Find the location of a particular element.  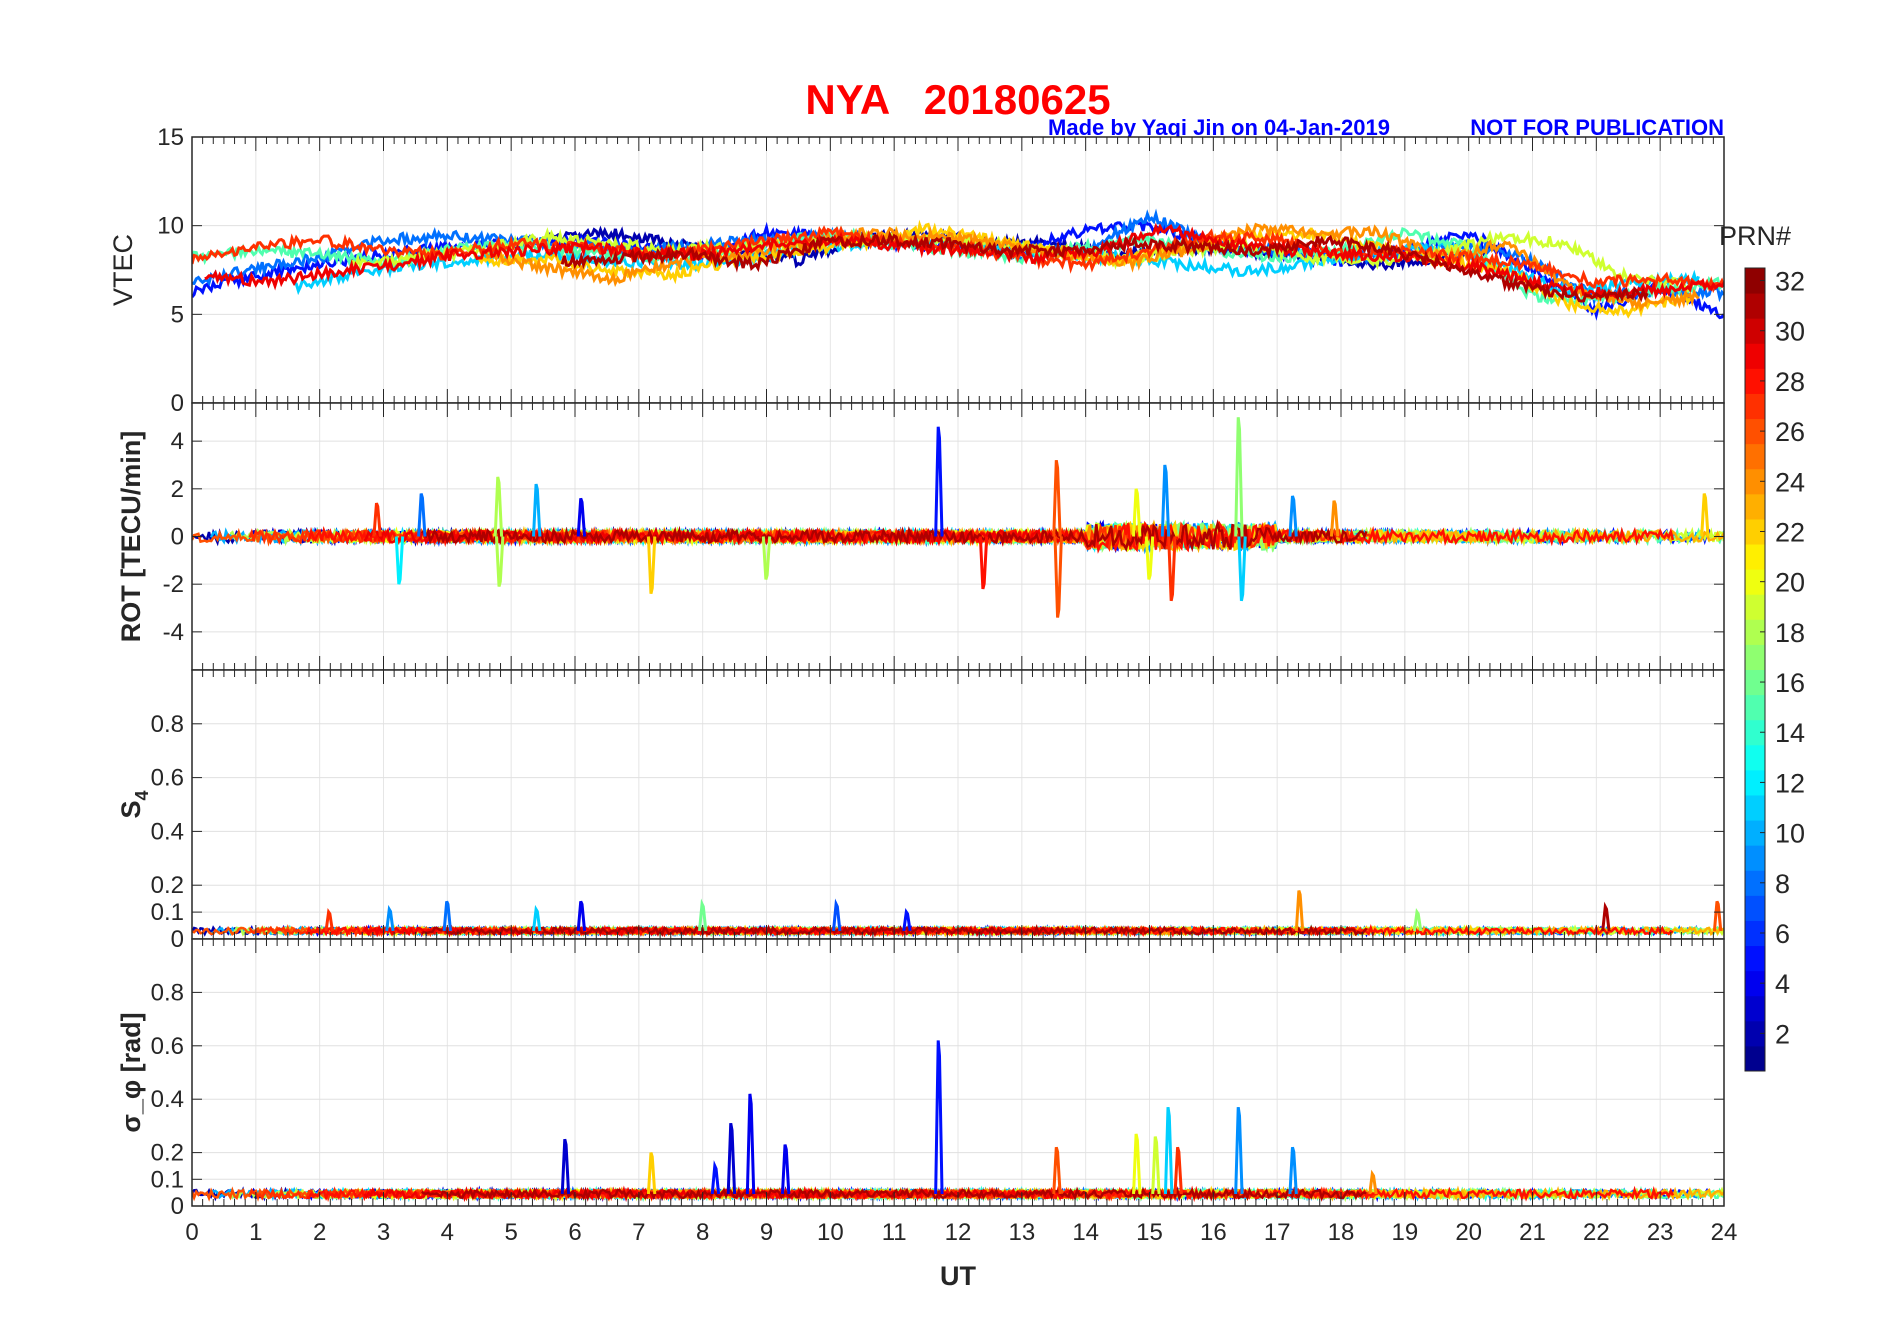

colorbar-tick-label: 4 is located at coordinates (1782, 984).